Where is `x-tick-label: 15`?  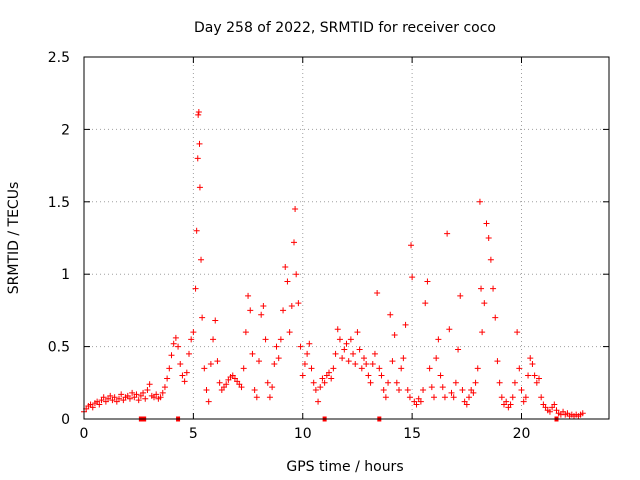 x-tick-label: 15 is located at coordinates (412, 434).